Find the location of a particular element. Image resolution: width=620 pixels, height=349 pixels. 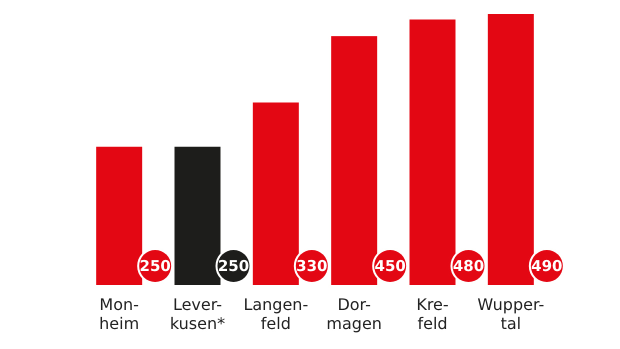

x-tick-label: Dor- magen is located at coordinates (354, 314).